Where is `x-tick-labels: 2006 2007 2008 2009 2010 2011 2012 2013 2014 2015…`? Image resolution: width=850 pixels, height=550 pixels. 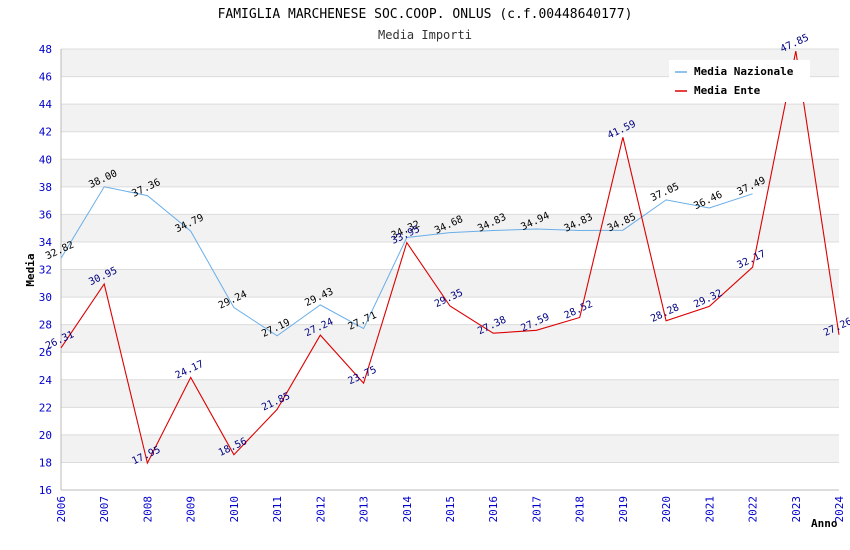
x-tick-labels: 2006 2007 2008 2009 2010 2011 2012 2013 2014 2015… is located at coordinates (450, 509).